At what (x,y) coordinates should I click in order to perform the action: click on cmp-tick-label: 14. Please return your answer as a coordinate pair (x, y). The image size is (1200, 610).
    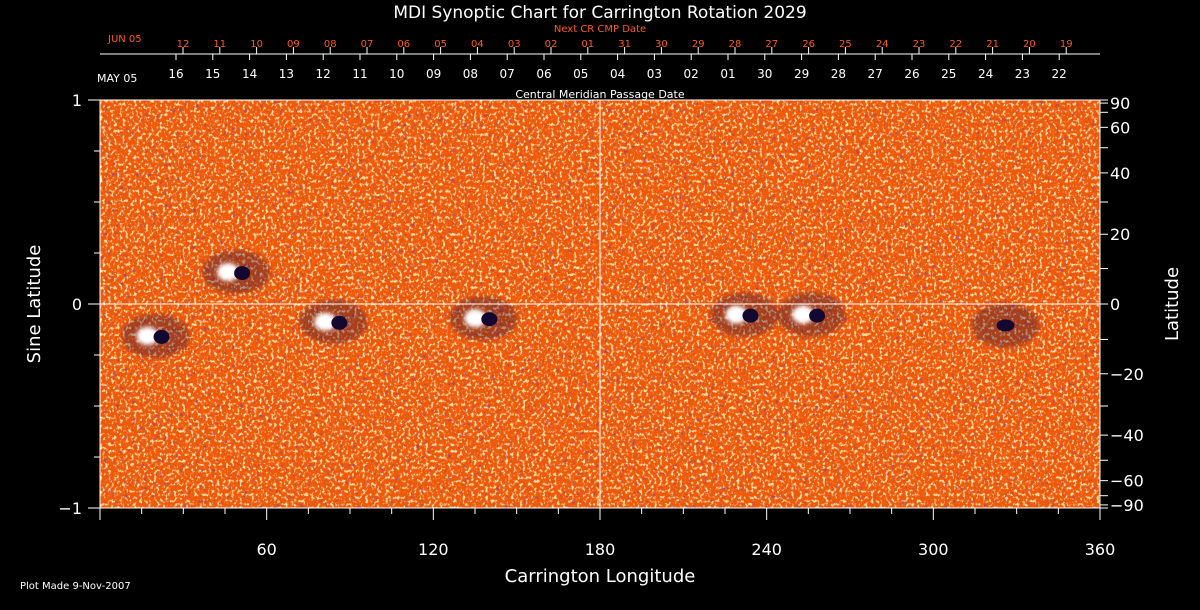
    Looking at the image, I should click on (249, 74).